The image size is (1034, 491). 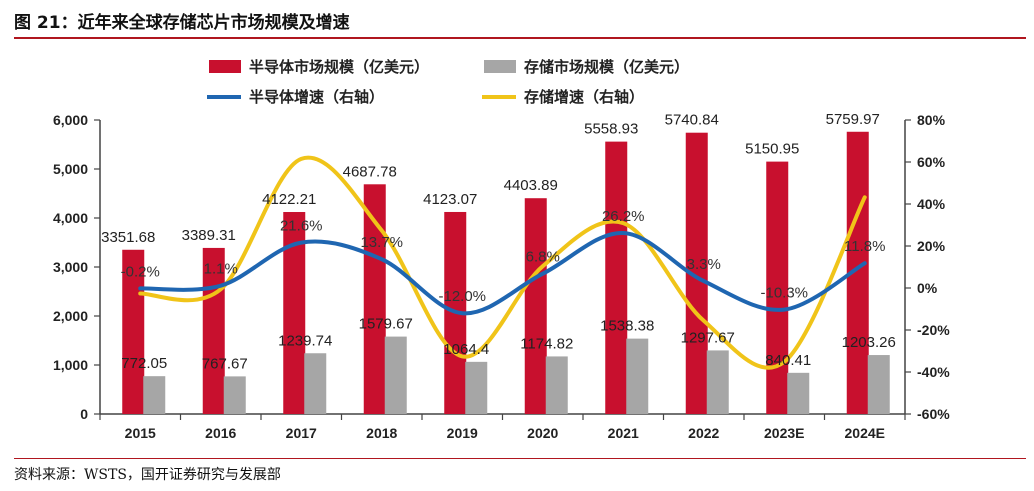 I want to click on x-tick-label: 2015, so click(x=140, y=433).